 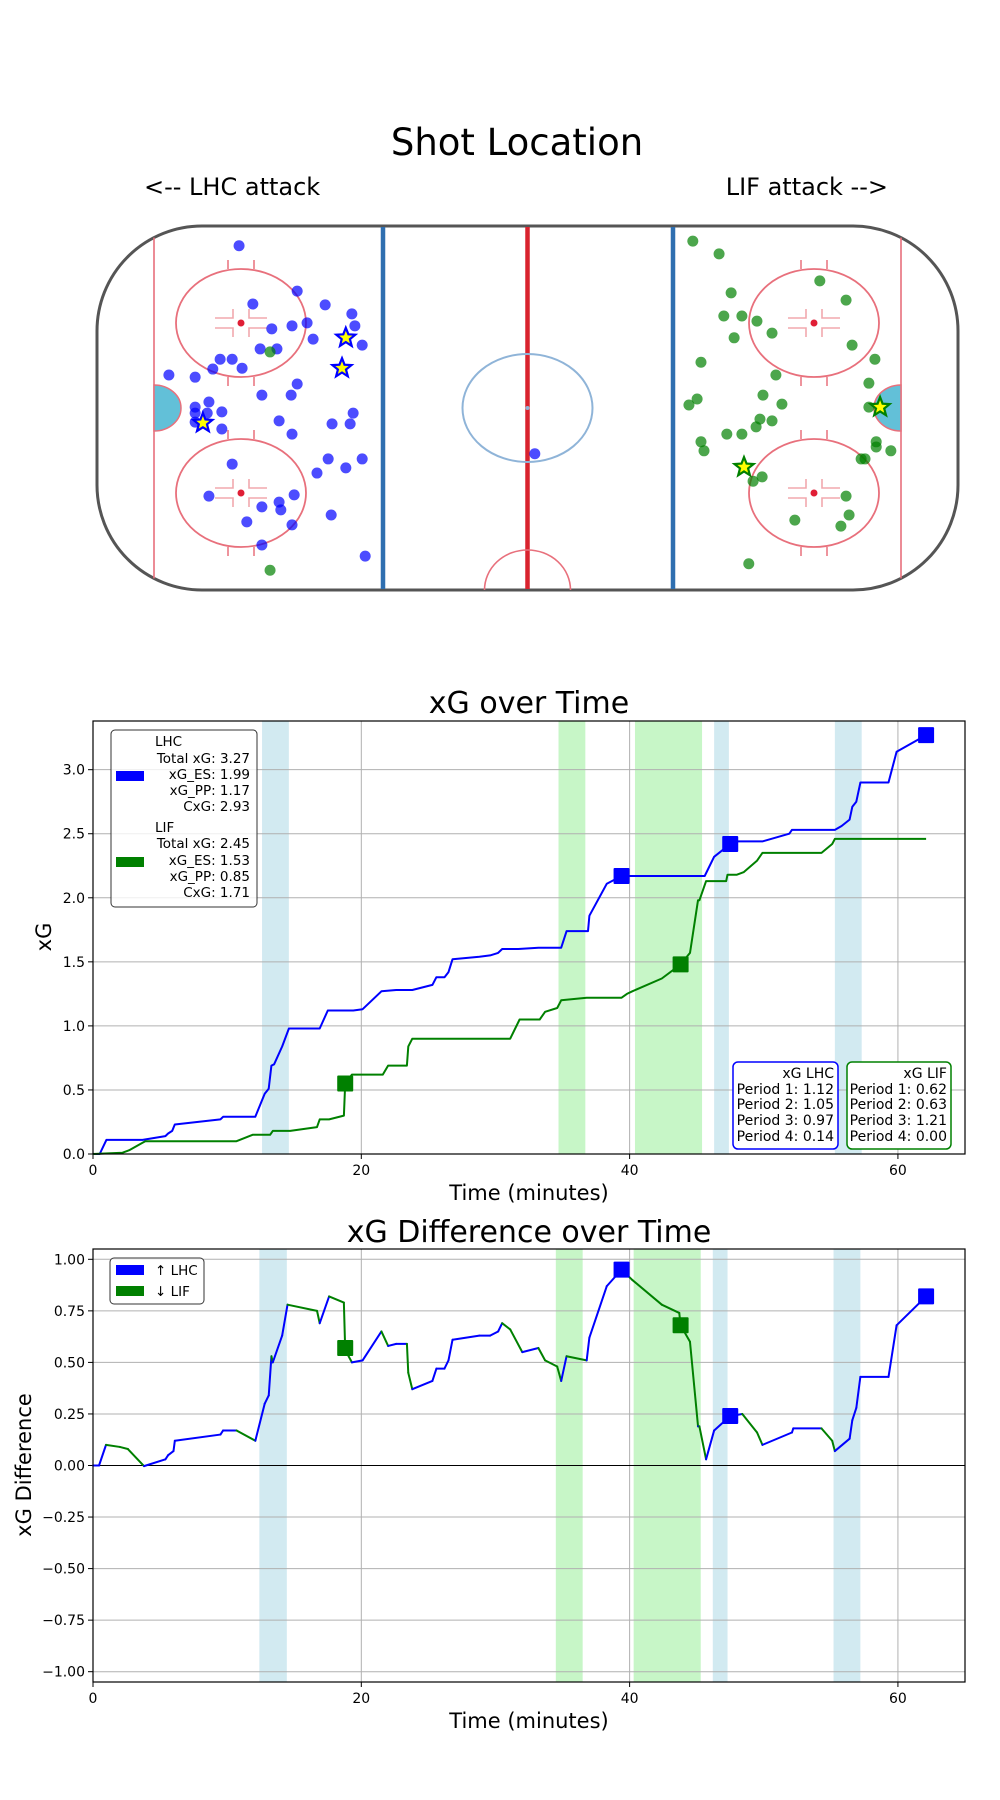 What do you see at coordinates (925, 1074) in the screenshot?
I see `period-box-lif-title: xG LIF` at bounding box center [925, 1074].